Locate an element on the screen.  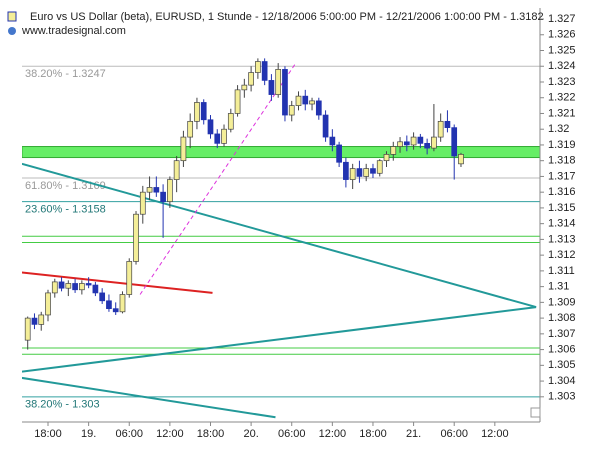
y-tick-label: 1.313 is located at coordinates (562, 239).